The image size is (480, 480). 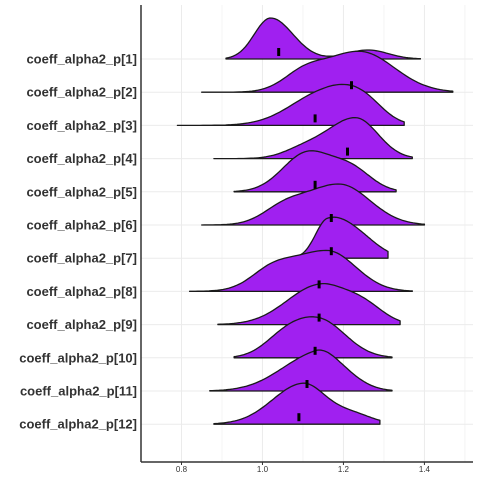 What do you see at coordinates (78, 424) in the screenshot?
I see `y-label-12: coeff_alpha2_p[12]` at bounding box center [78, 424].